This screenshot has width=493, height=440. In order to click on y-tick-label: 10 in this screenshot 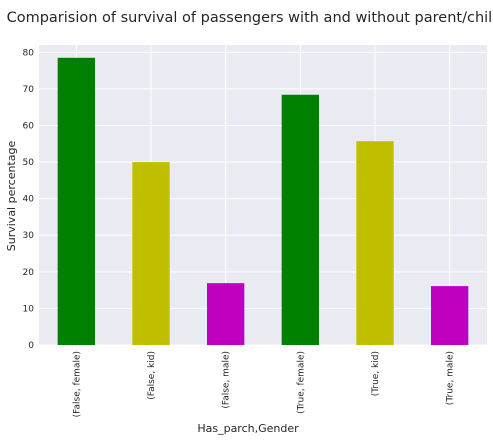, I will do `click(29, 309)`.